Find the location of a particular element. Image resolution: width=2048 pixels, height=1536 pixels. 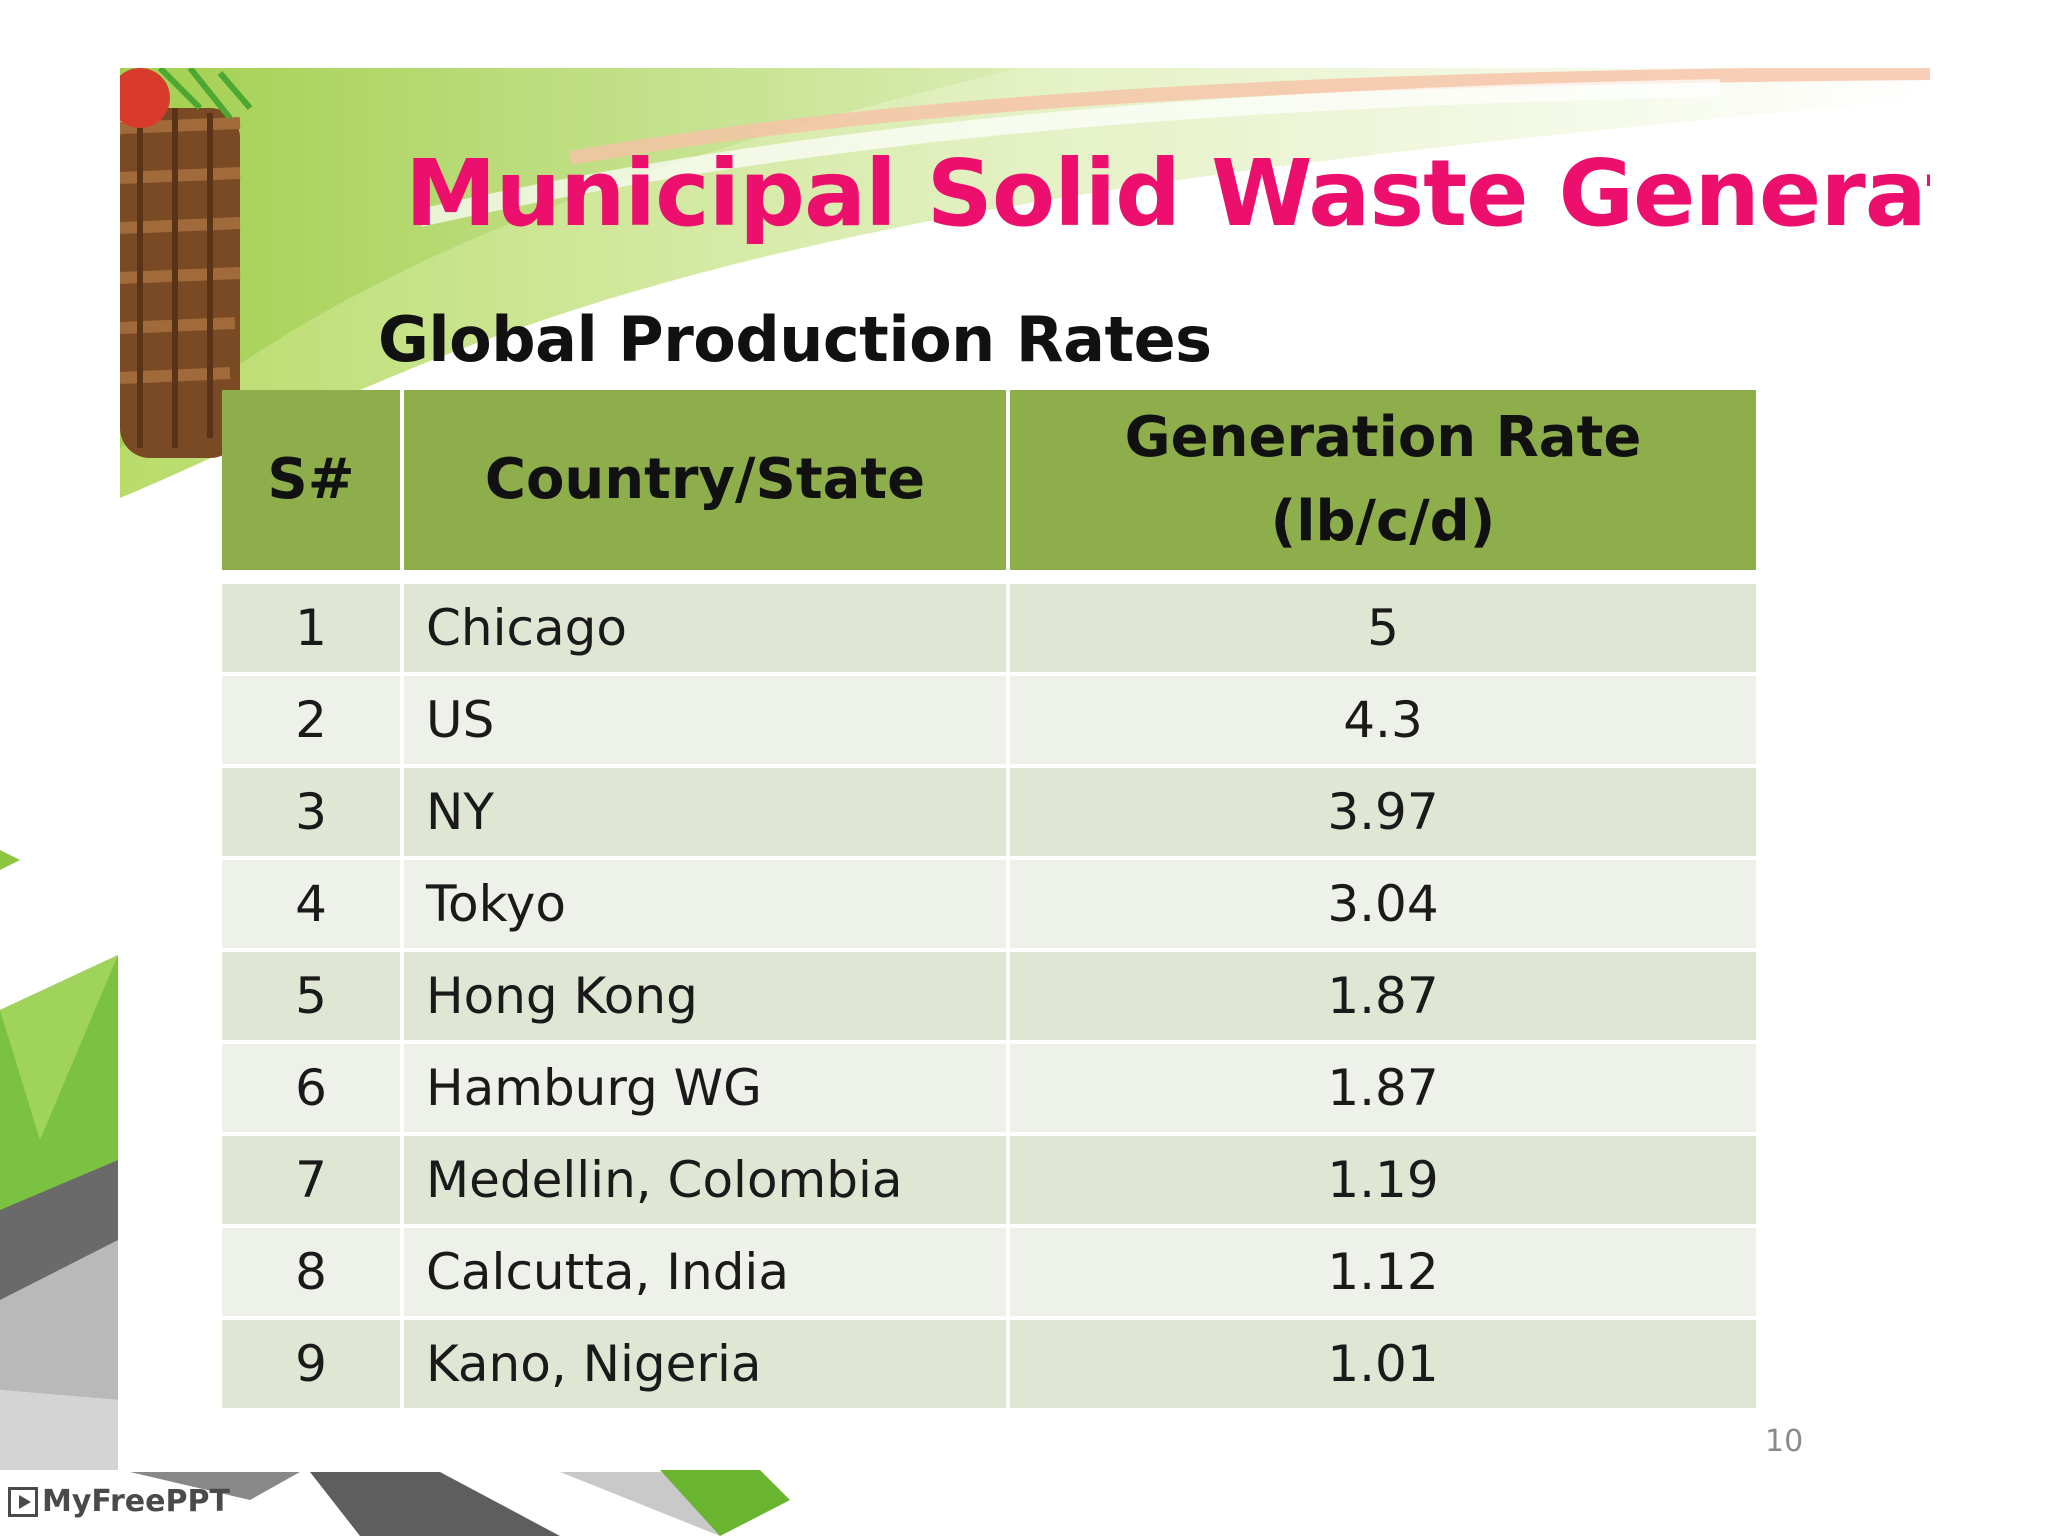

header-generation-rate: Generation Rate (lb/c/d) is located at coordinates (1383, 485).